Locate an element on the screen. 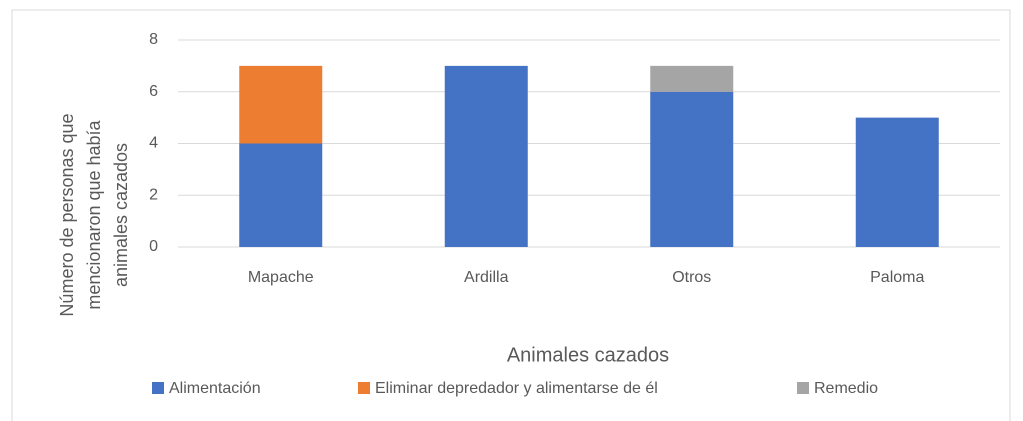 The height and width of the screenshot is (421, 1023). legend-label: Eliminar depredador y alimentarse de él is located at coordinates (516, 388).